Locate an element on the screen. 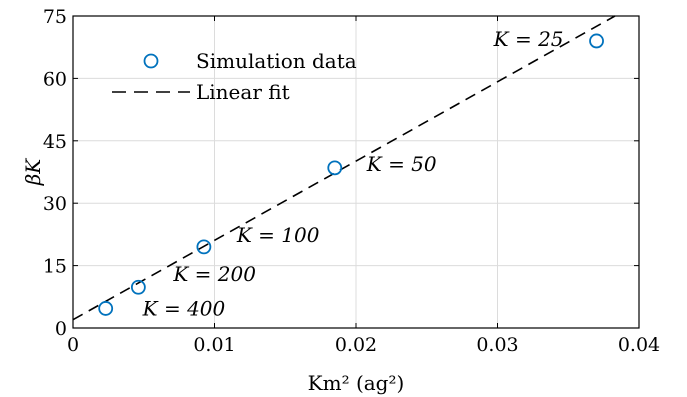 The height and width of the screenshot is (397, 687). point-label: K = 200 is located at coordinates (214, 274).